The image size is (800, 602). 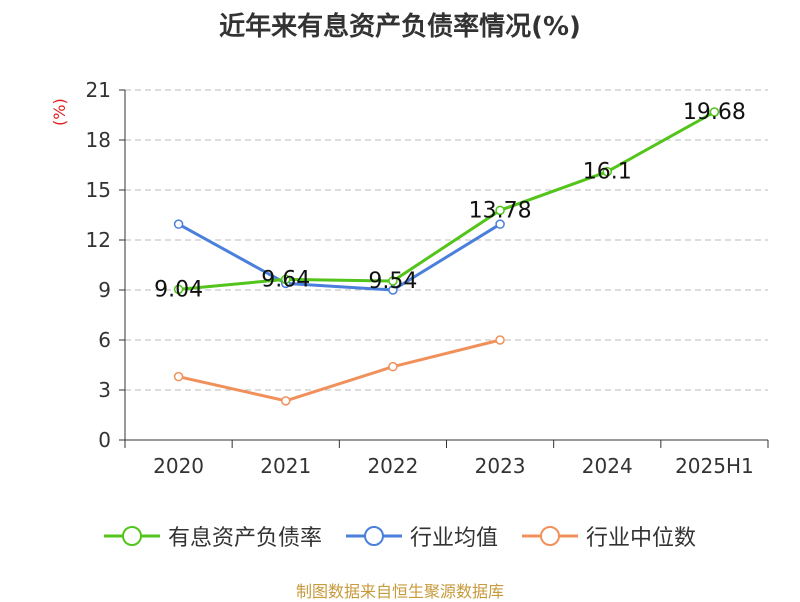 What do you see at coordinates (453, 538) in the screenshot?
I see `legend-label: 行业均值` at bounding box center [453, 538].